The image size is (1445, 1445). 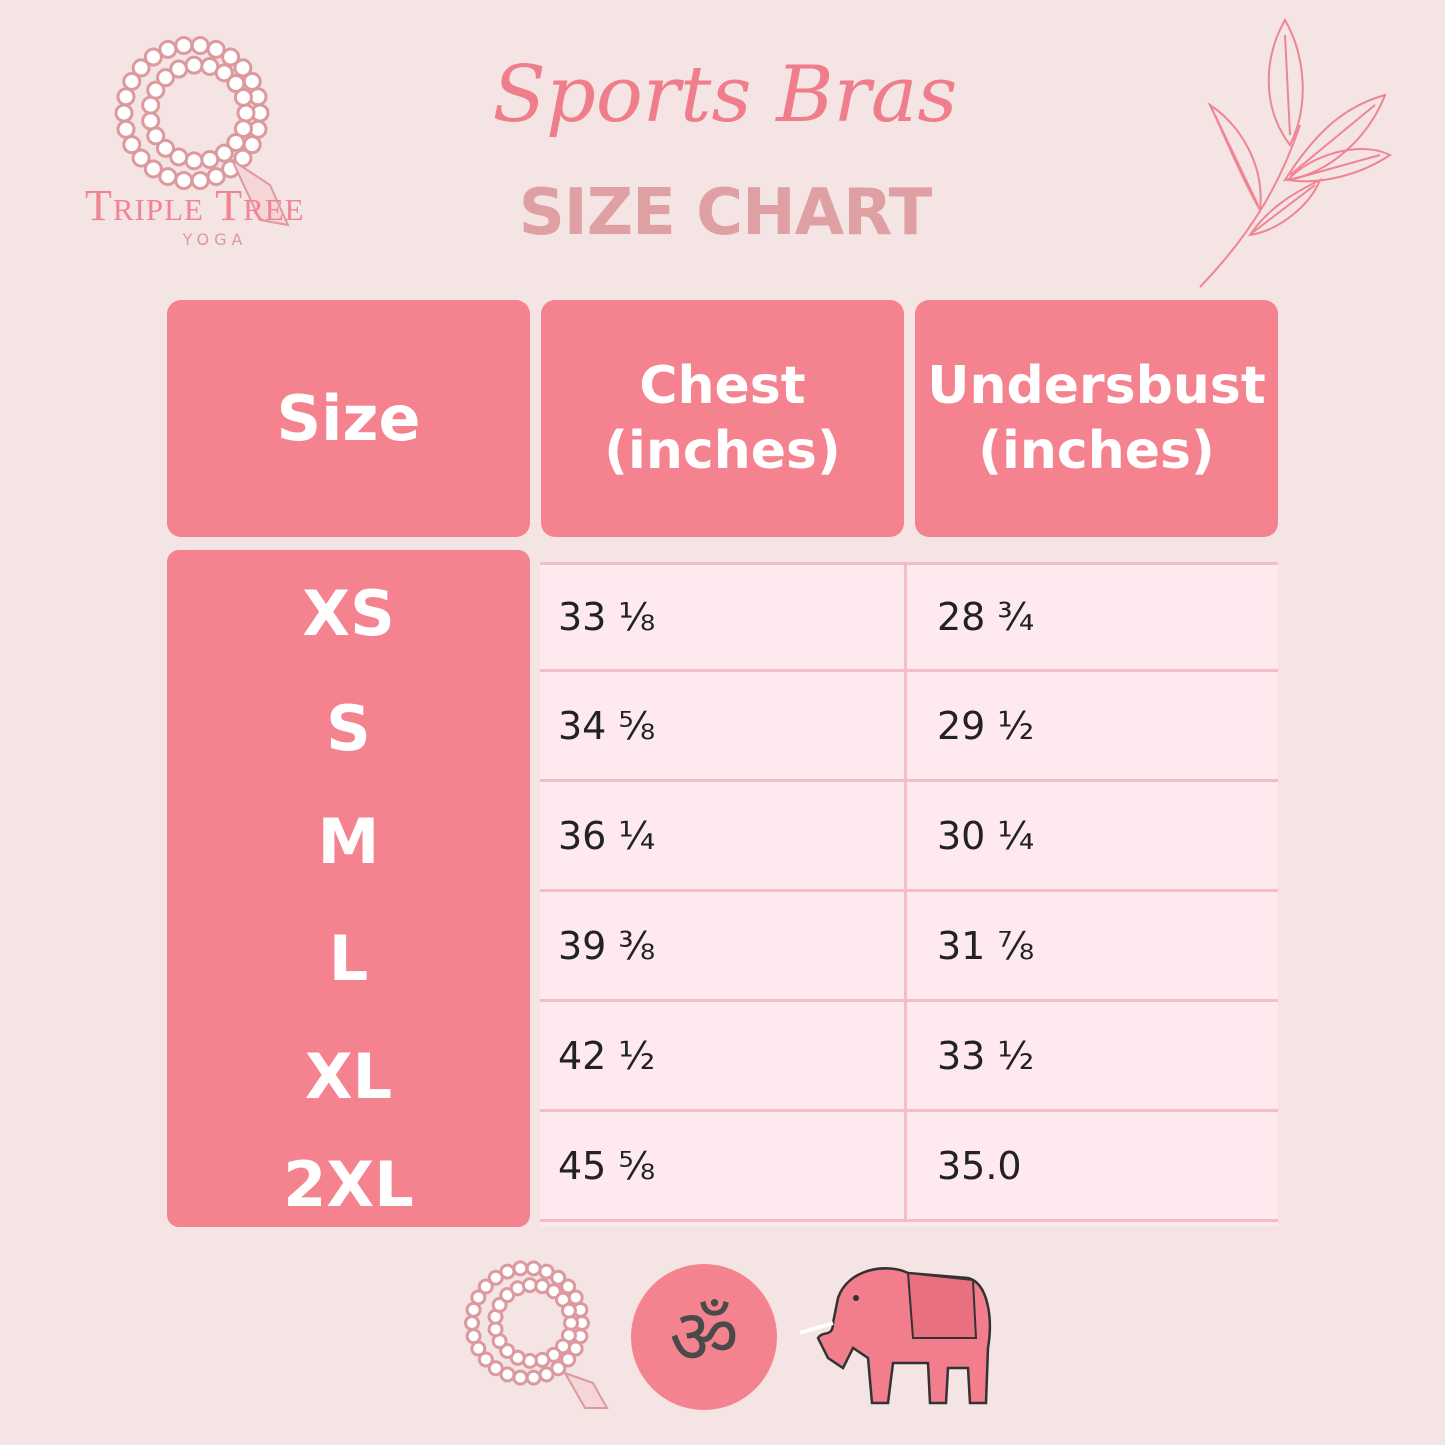 What do you see at coordinates (348, 1184) in the screenshot?
I see `size-label: 2XL` at bounding box center [348, 1184].